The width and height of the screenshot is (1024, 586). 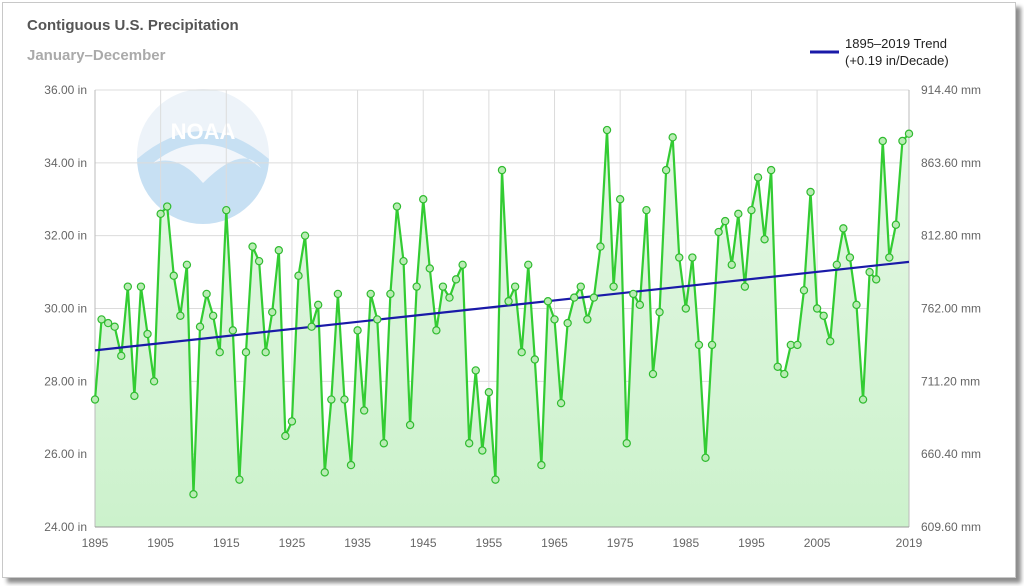 I want to click on y-tick-label-left-4: 32.00 in, so click(x=65, y=236).